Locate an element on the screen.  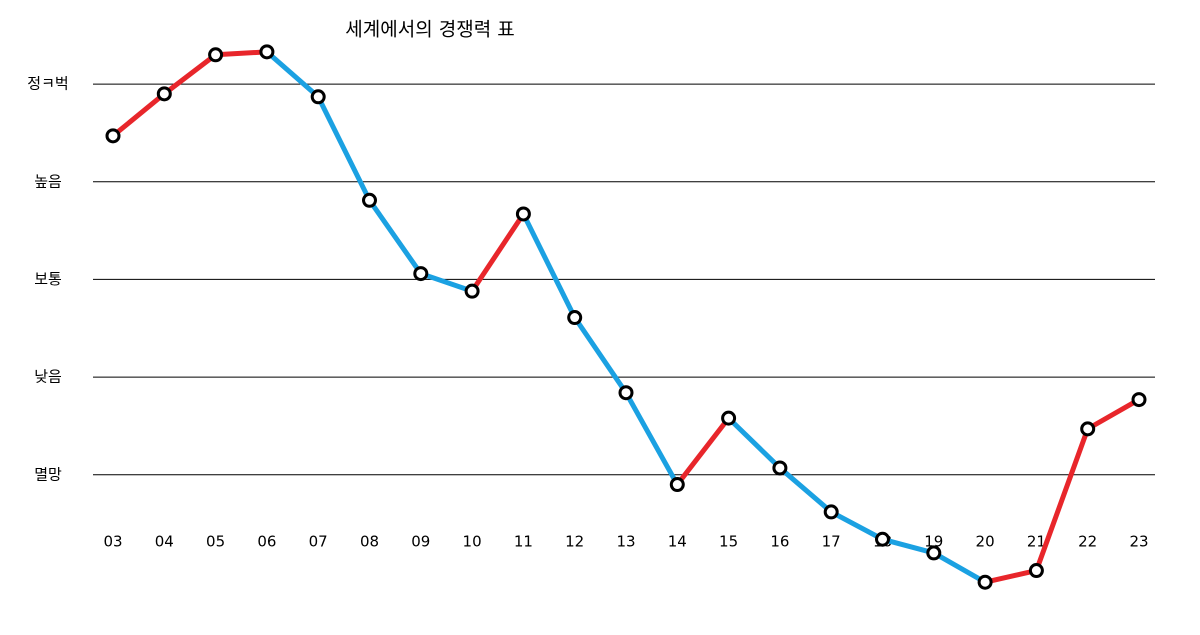
y-tick-label: 낮음 is located at coordinates (48, 377).